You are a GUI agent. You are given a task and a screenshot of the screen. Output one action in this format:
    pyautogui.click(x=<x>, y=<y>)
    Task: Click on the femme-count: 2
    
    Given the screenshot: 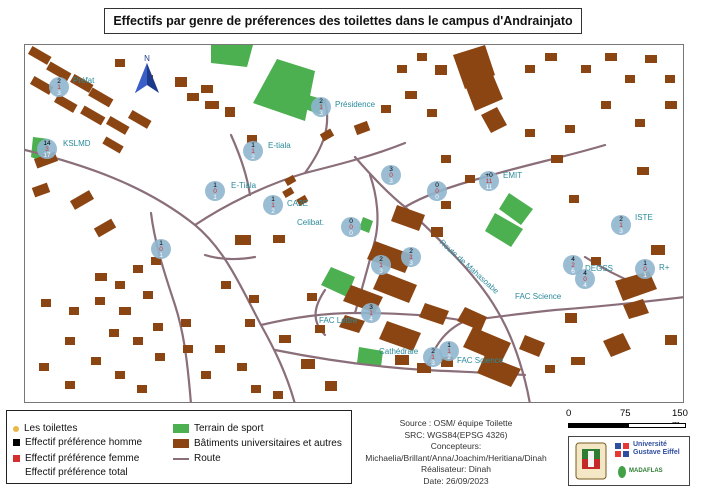 What is the action you would take?
    pyautogui.click(x=573, y=265)
    